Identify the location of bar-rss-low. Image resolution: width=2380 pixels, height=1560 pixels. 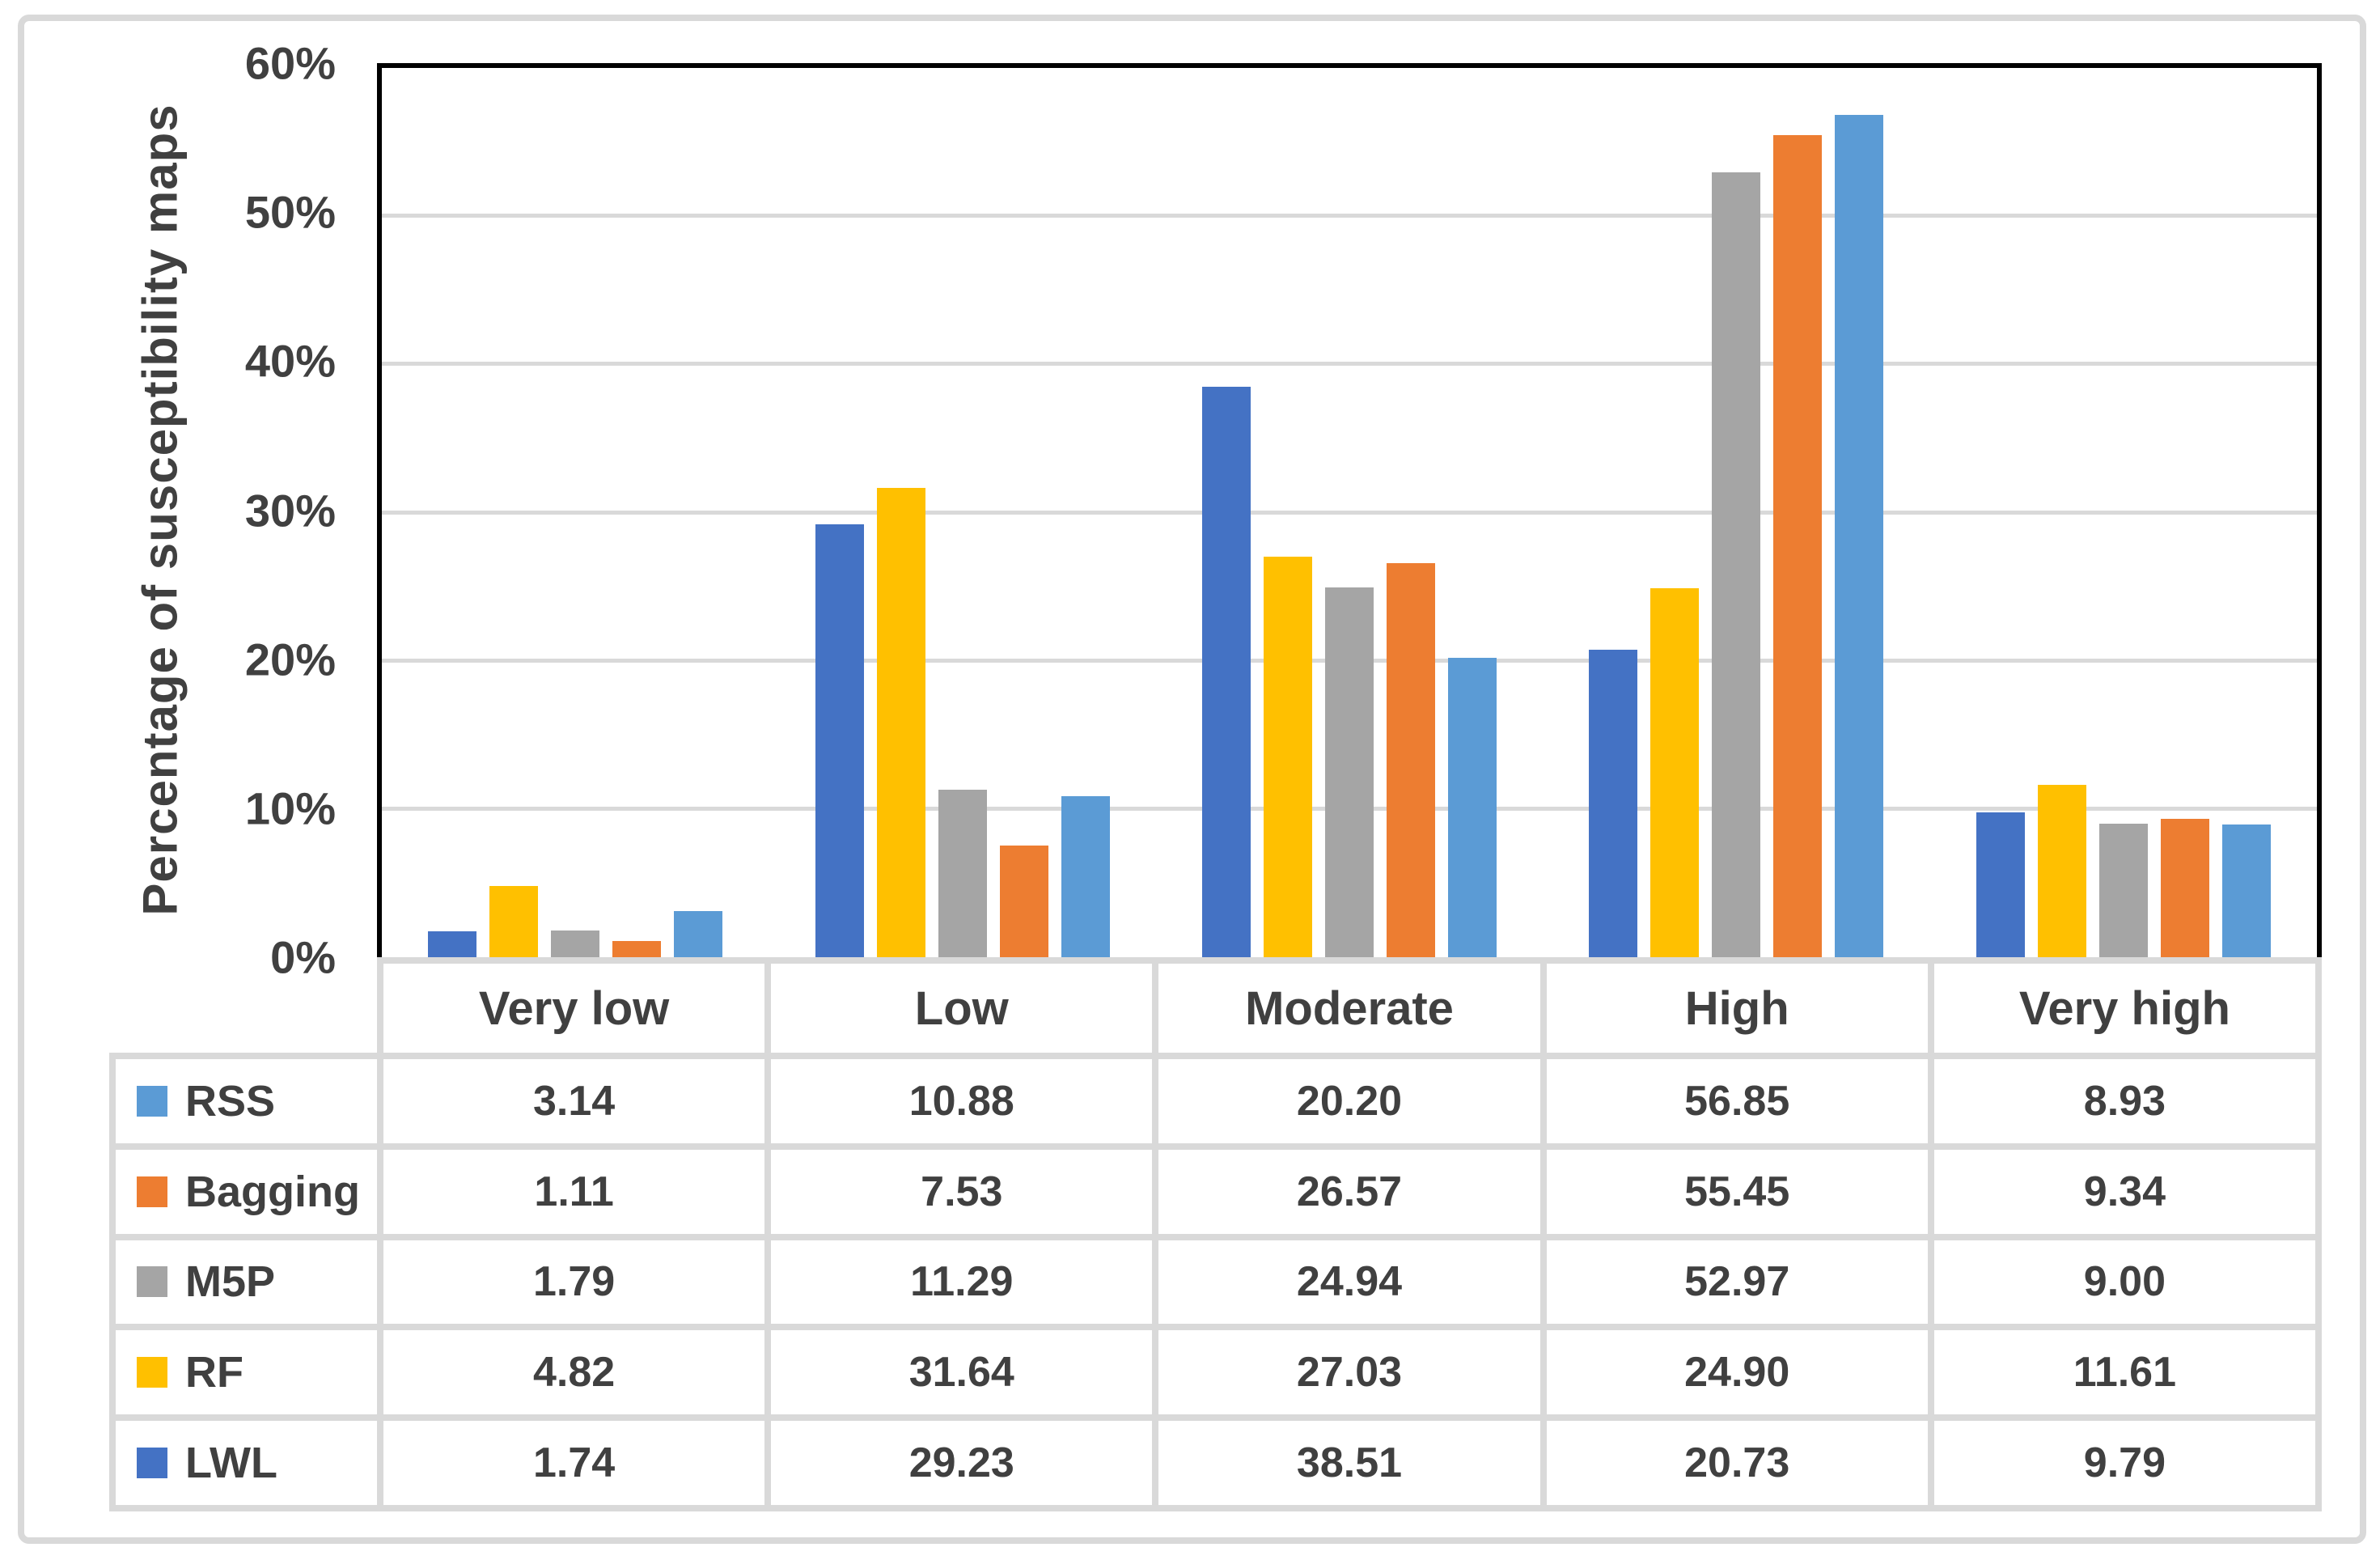
(1085, 876).